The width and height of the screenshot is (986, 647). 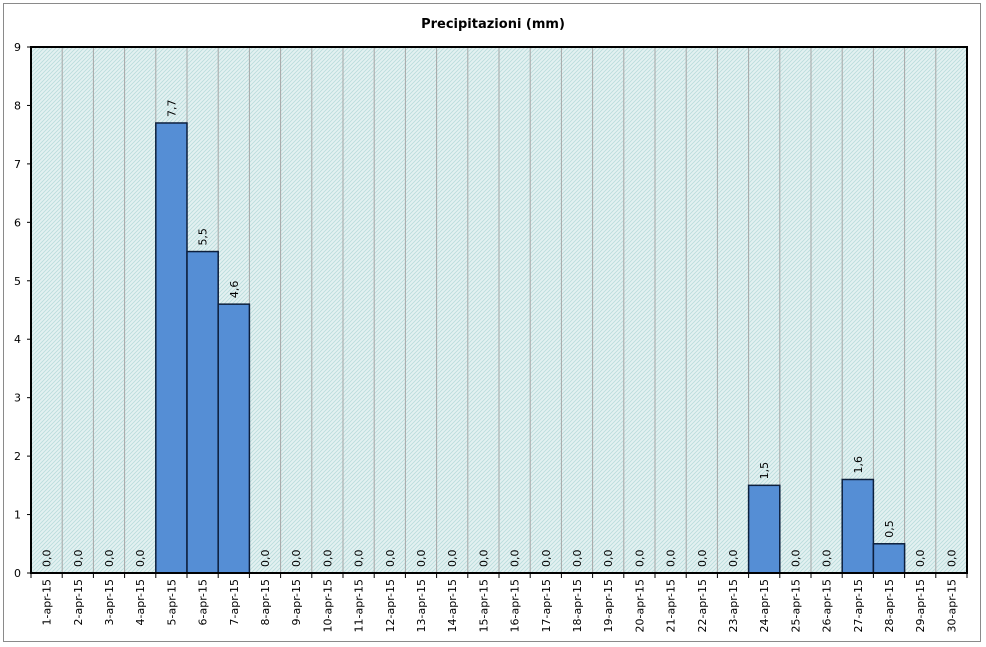 What do you see at coordinates (17, 456) in the screenshot?
I see `y-tick-label: 2` at bounding box center [17, 456].